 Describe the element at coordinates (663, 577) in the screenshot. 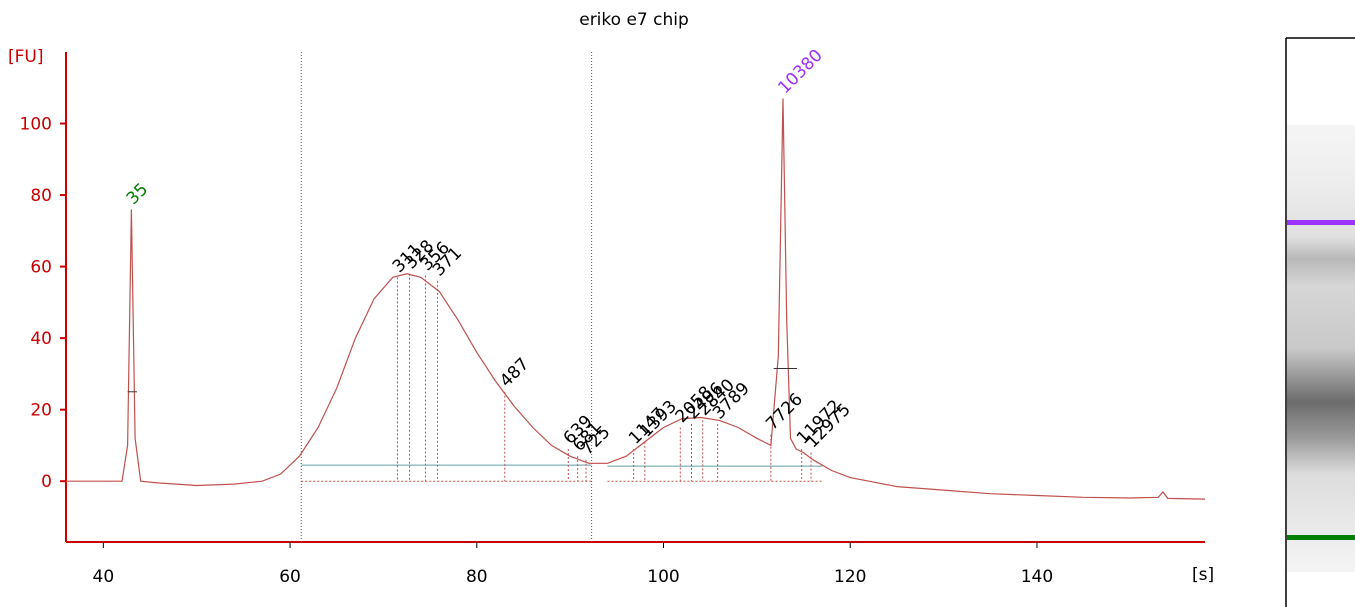

I see `x-tick-label: 100` at that location.